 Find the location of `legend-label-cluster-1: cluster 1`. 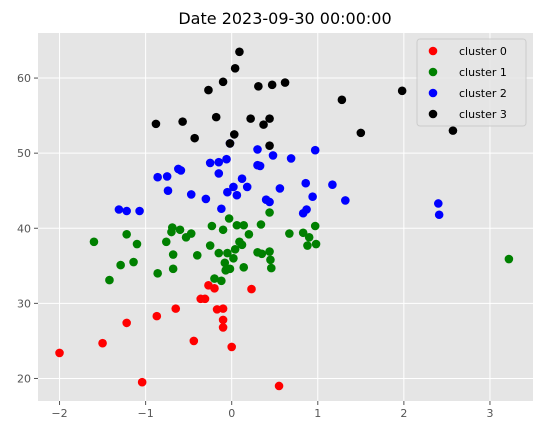

legend-label-cluster-1: cluster 1 is located at coordinates (483, 72).